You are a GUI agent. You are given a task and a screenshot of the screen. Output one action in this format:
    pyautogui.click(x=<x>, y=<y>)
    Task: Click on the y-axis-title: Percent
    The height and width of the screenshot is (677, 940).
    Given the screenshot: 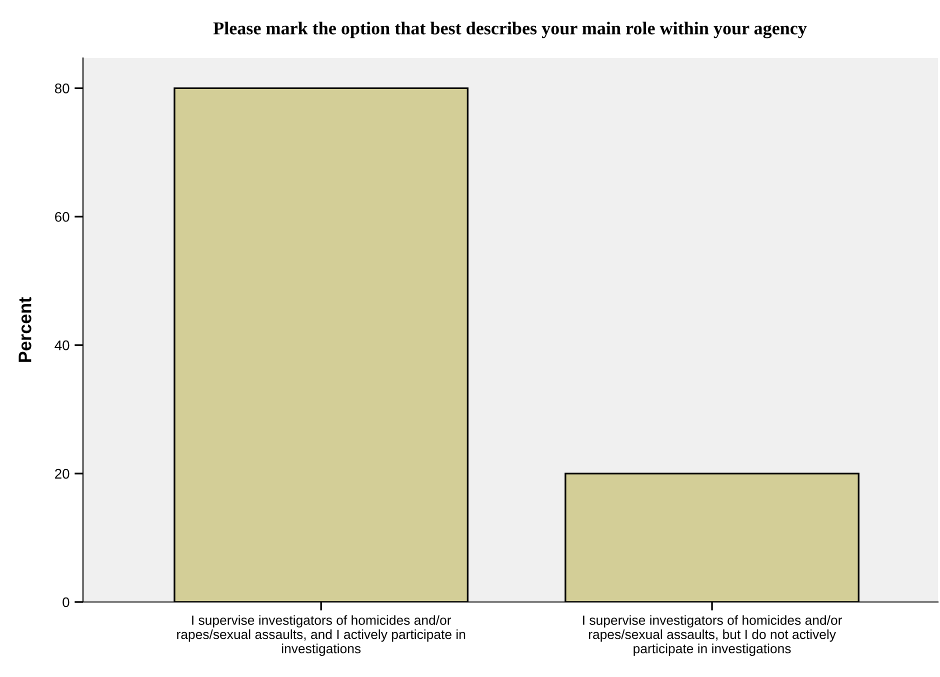 What is the action you would take?
    pyautogui.click(x=25, y=329)
    